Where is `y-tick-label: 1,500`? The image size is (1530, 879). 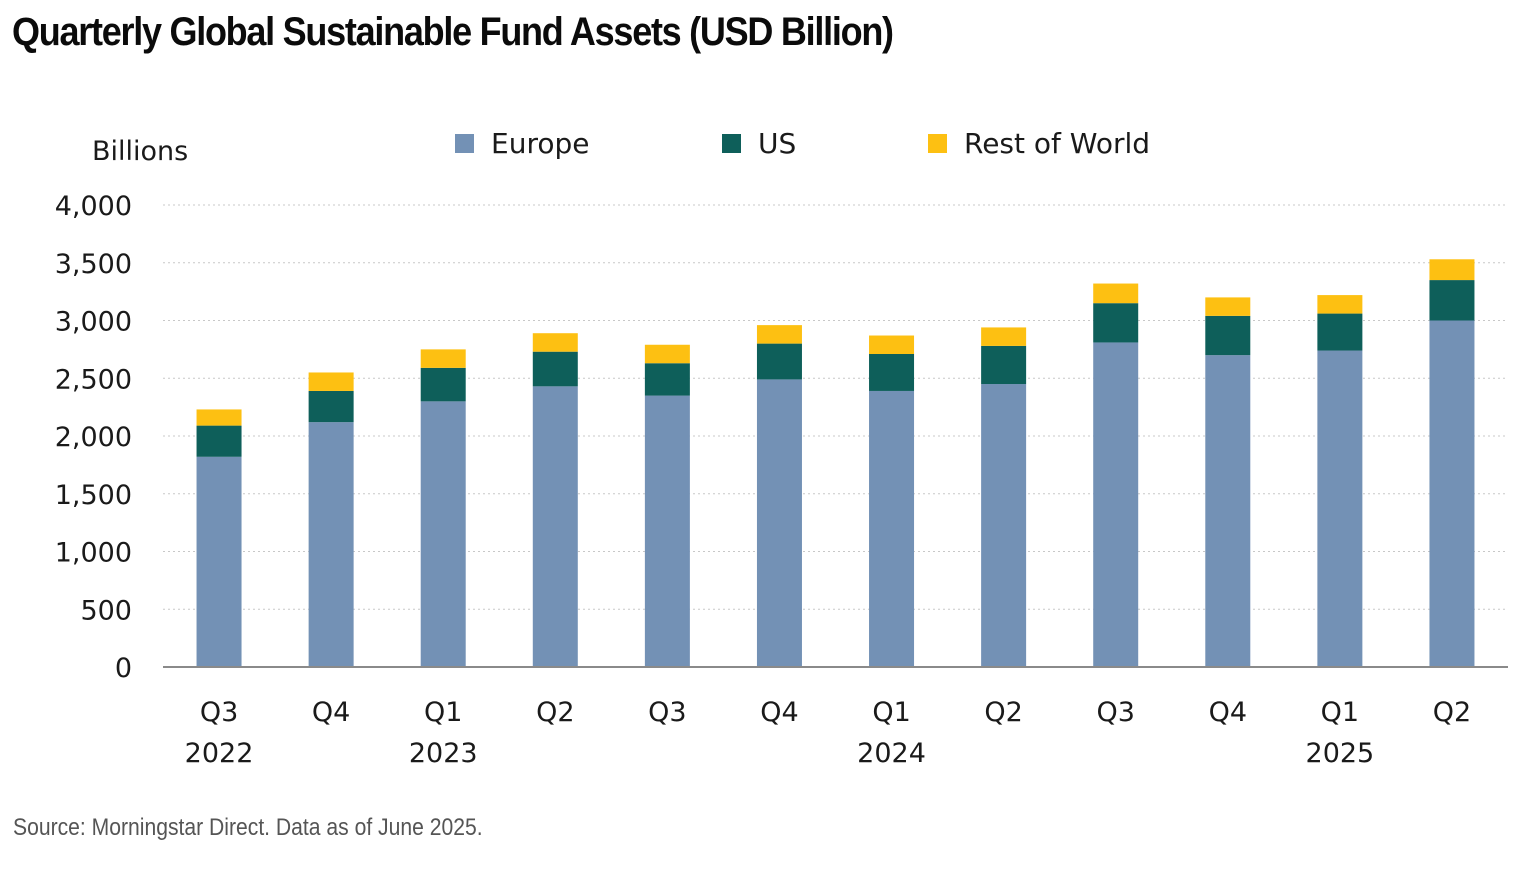 y-tick-label: 1,500 is located at coordinates (93, 495).